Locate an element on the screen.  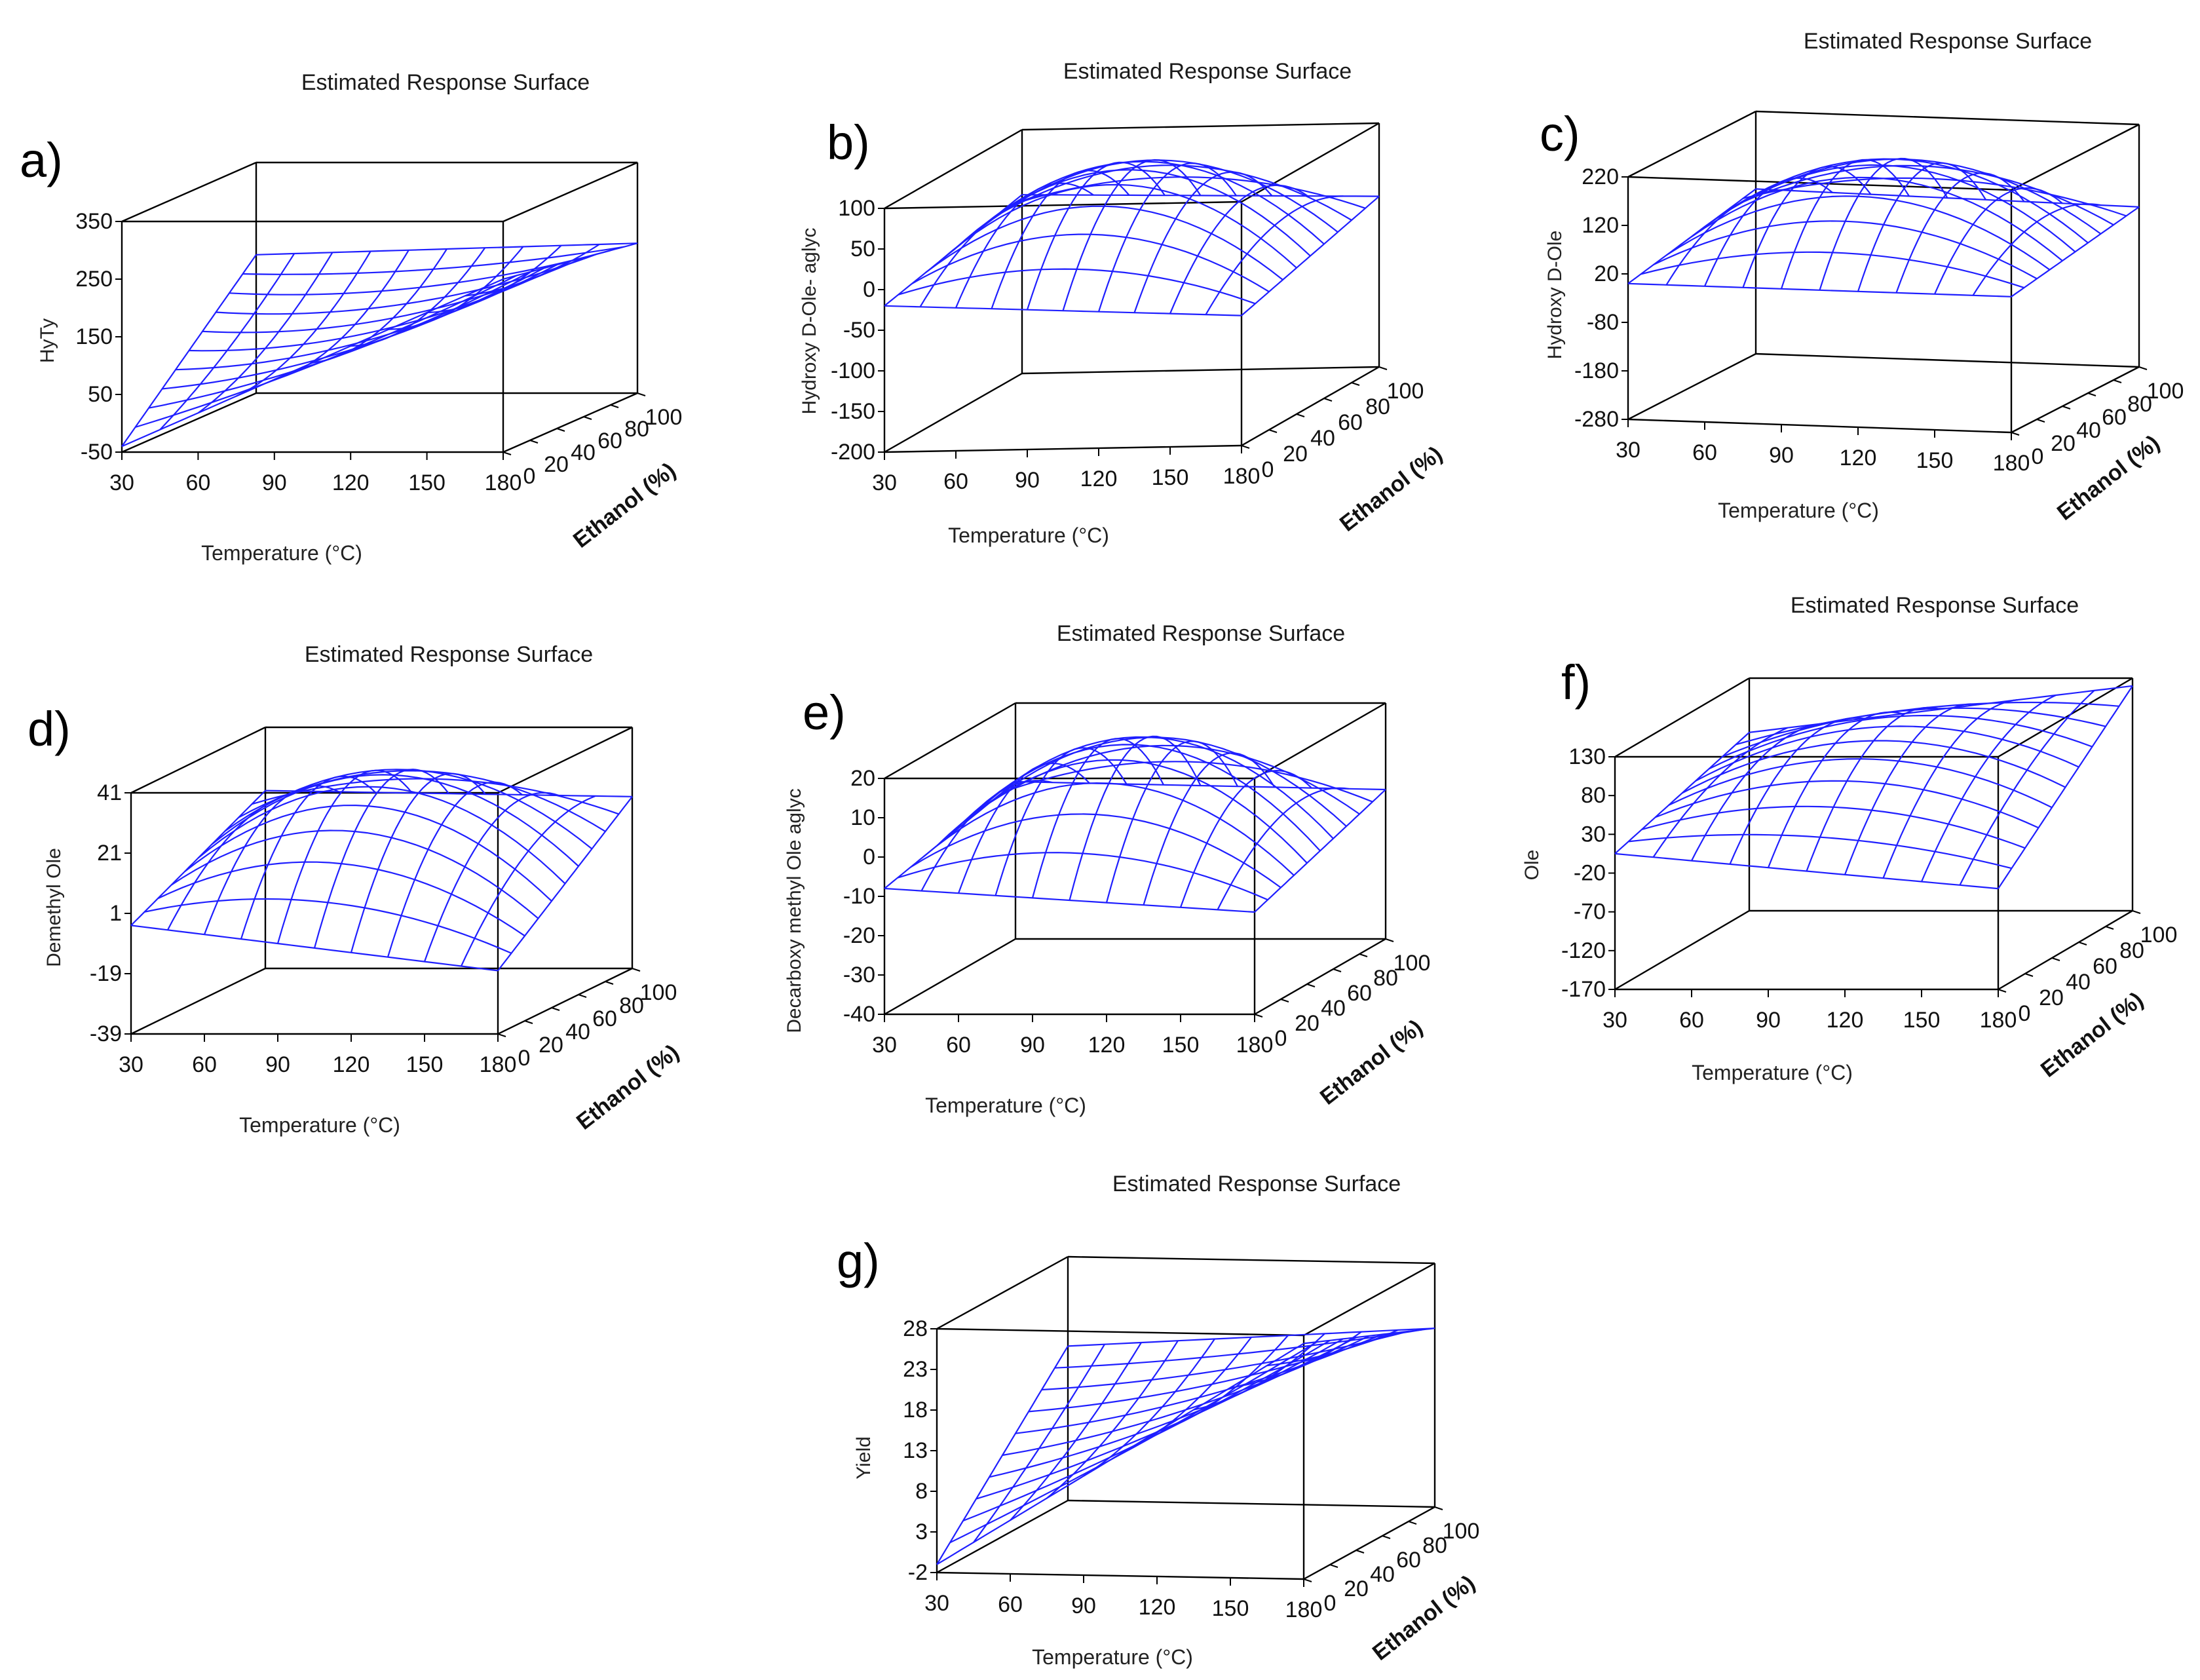
panel-c-xlabel: Temperature (°C) is located at coordinates (1798, 510).